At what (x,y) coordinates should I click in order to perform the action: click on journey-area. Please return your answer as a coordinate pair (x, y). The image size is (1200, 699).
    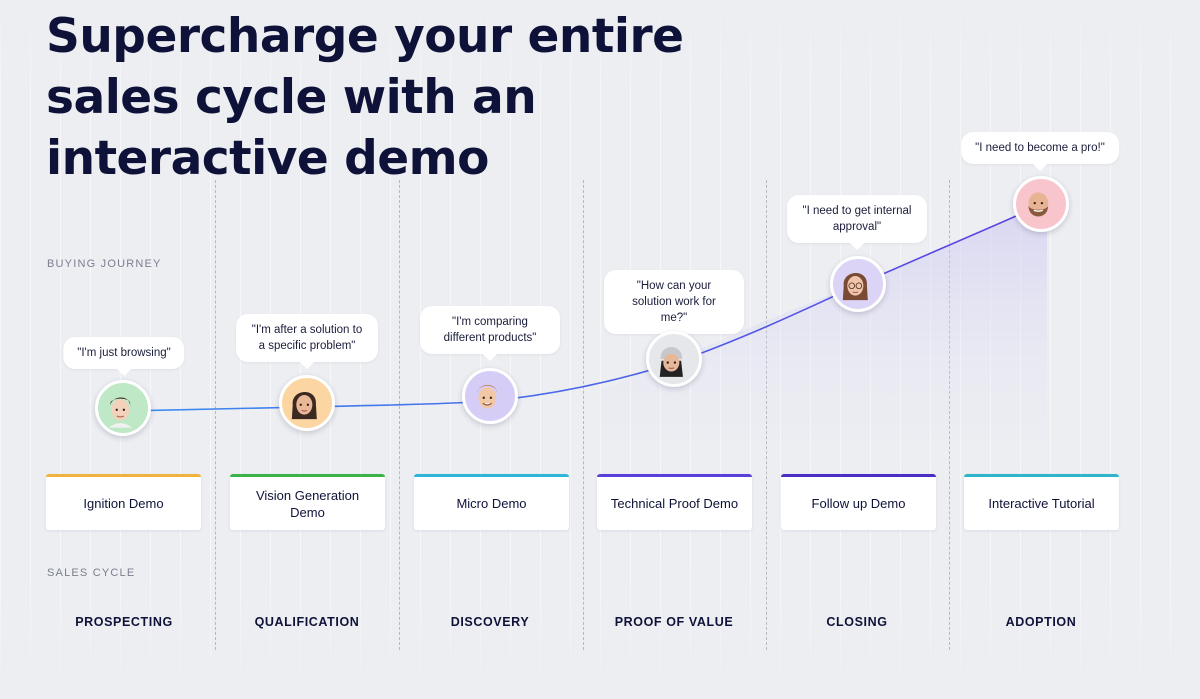
    Looking at the image, I should click on (823, 337).